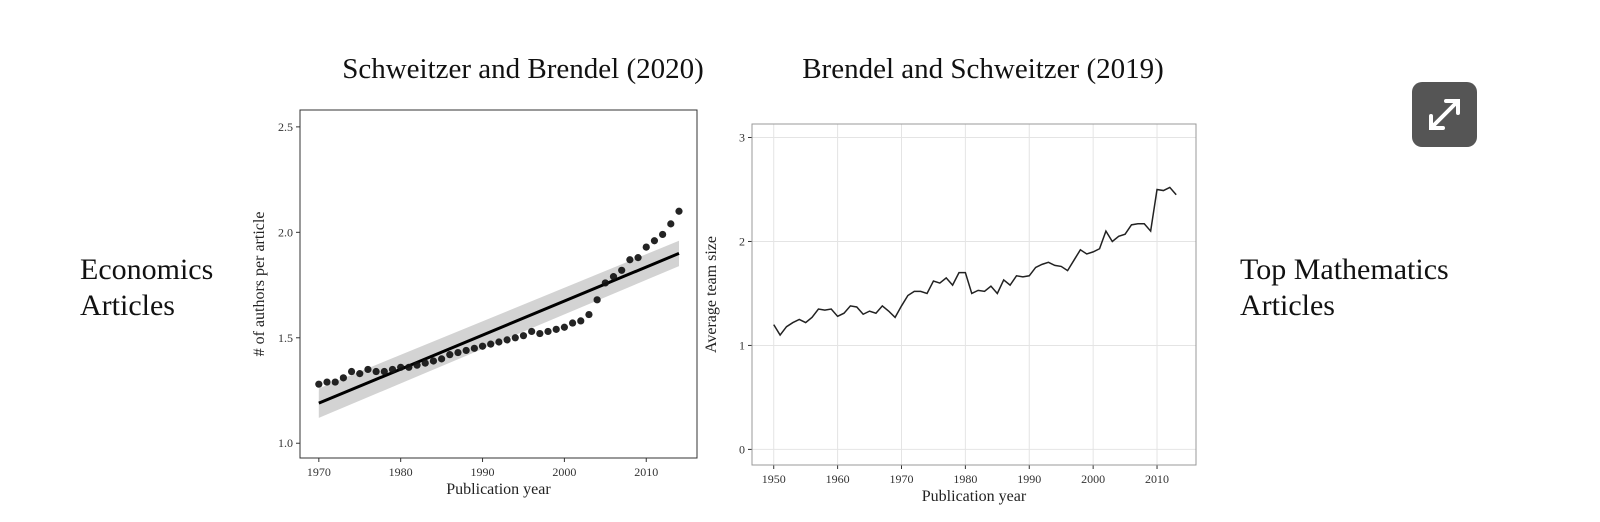 The height and width of the screenshot is (522, 1600). What do you see at coordinates (146, 288) in the screenshot?
I see `left-label: Economics Articles` at bounding box center [146, 288].